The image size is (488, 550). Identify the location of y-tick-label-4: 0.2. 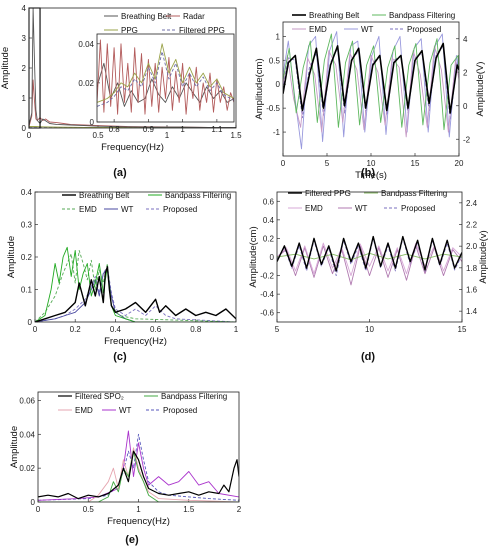
(269, 238).